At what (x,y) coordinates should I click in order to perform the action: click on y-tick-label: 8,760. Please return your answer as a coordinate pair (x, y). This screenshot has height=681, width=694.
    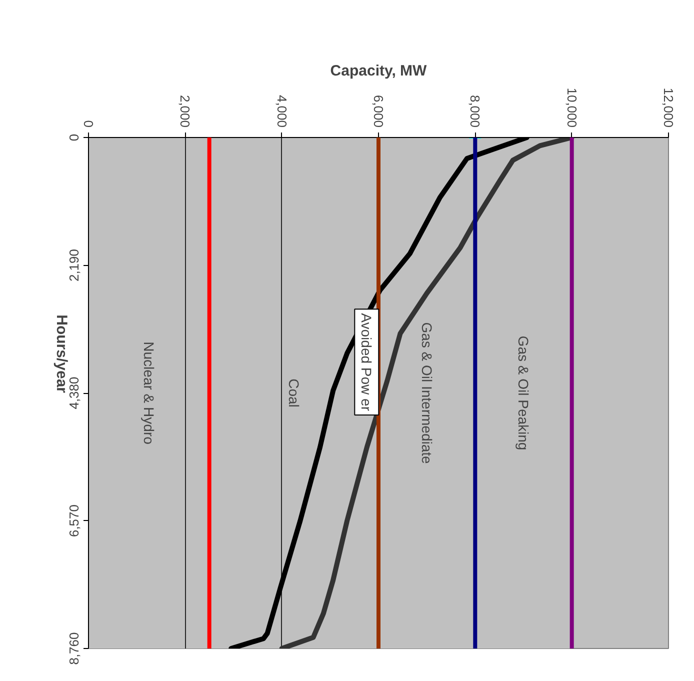
    Looking at the image, I should click on (74, 648).